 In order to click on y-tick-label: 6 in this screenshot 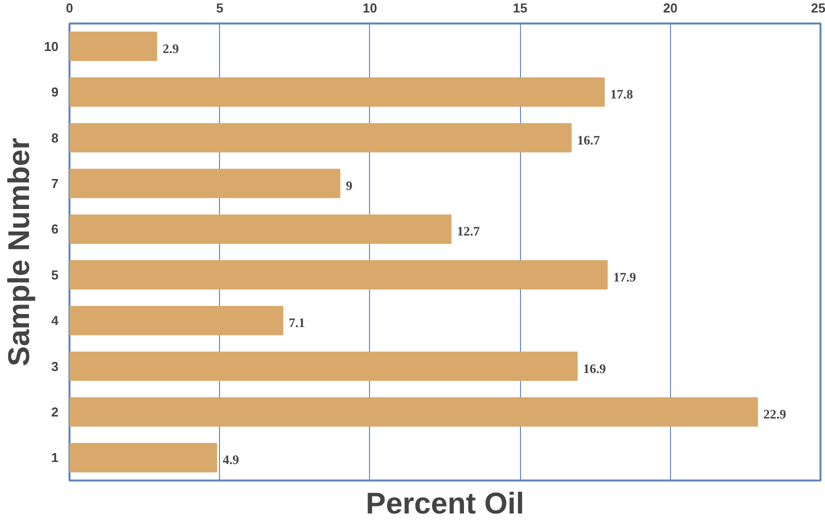, I will do `click(55, 229)`.